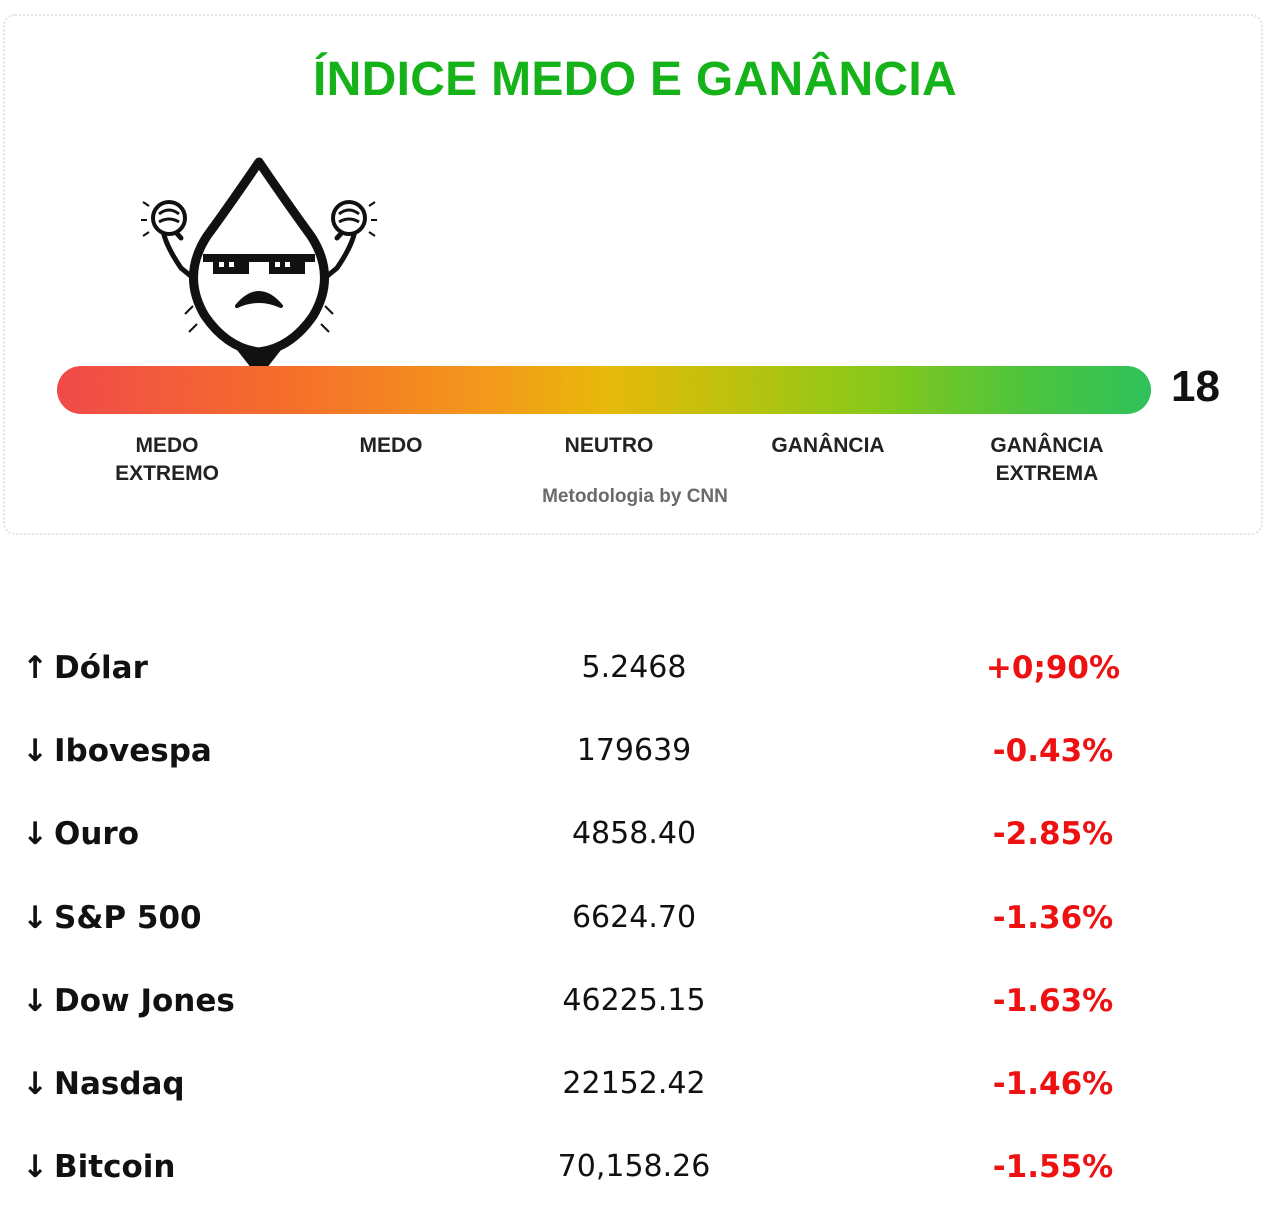  I want to click on fear-greed-value: 18, so click(1195, 386).